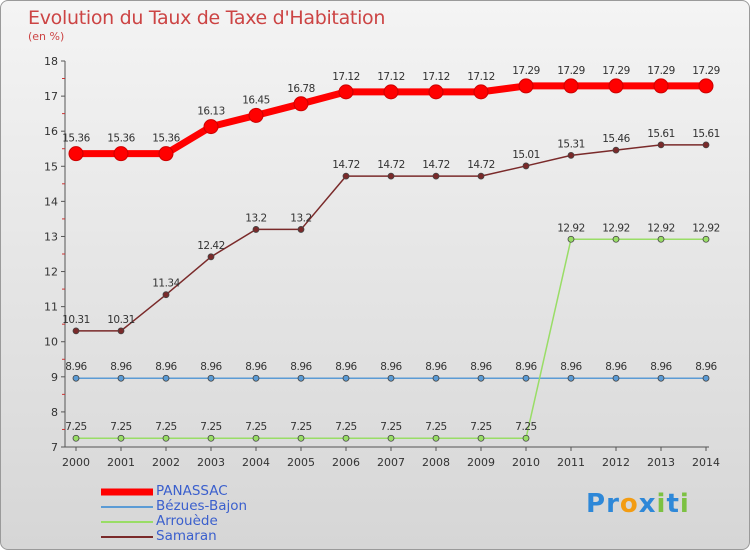 The image size is (750, 550). I want to click on data-label: 16.13, so click(211, 112).